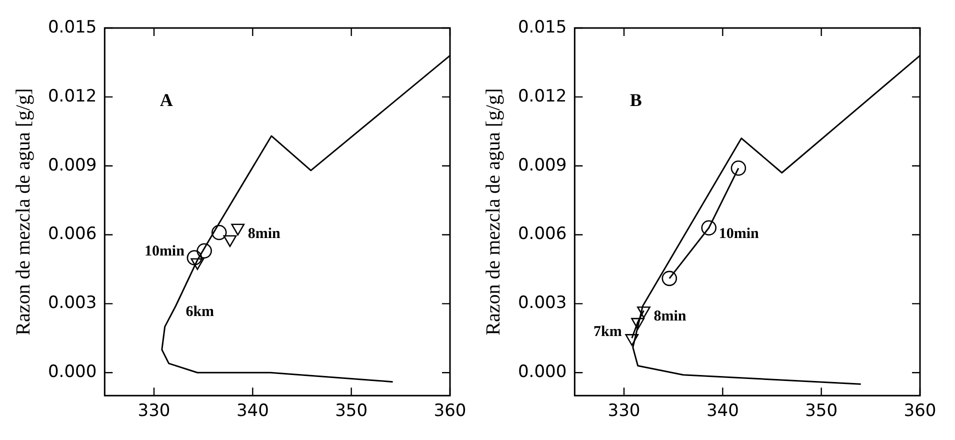 This screenshot has width=955, height=440. I want to click on annotation: 7km, so click(608, 332).